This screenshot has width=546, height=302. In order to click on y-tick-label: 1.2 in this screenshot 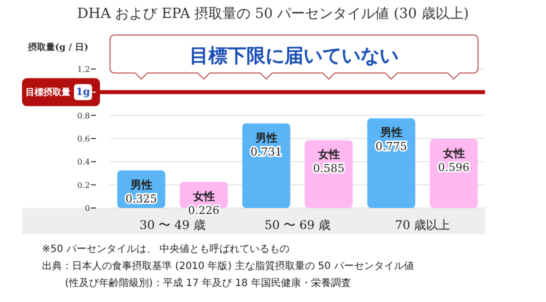, I will do `click(83, 69)`.